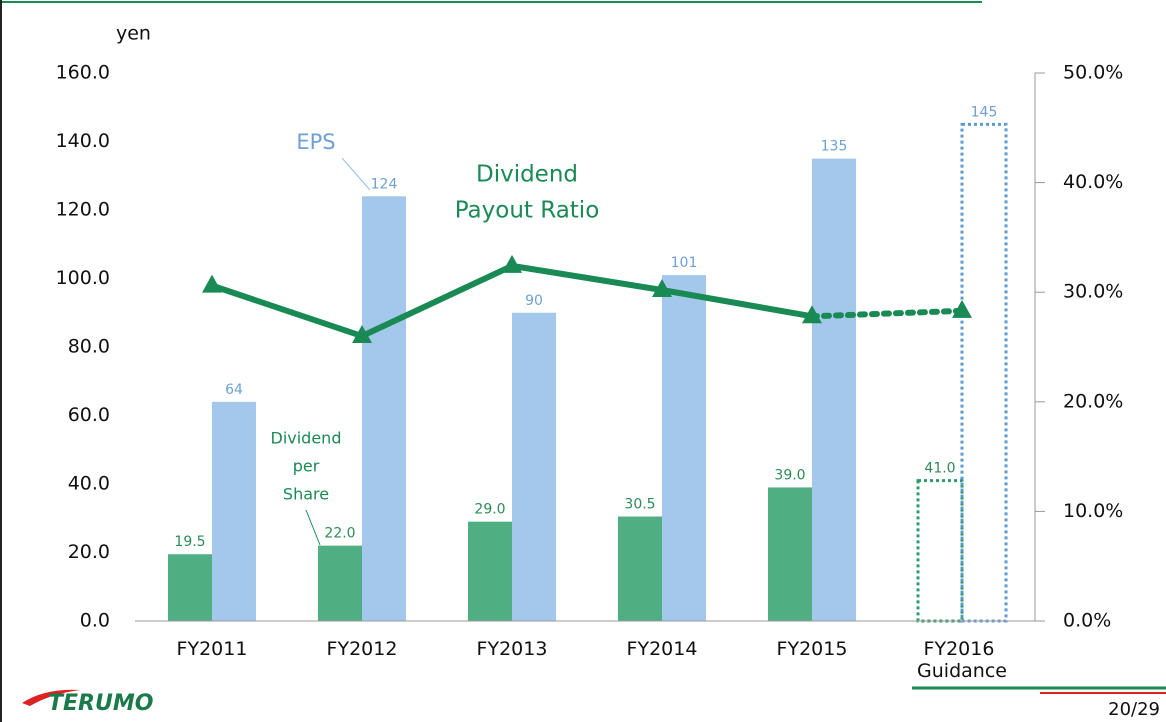 Image resolution: width=1166 pixels, height=722 pixels. I want to click on x-tick-line: Guidance, so click(962, 671).